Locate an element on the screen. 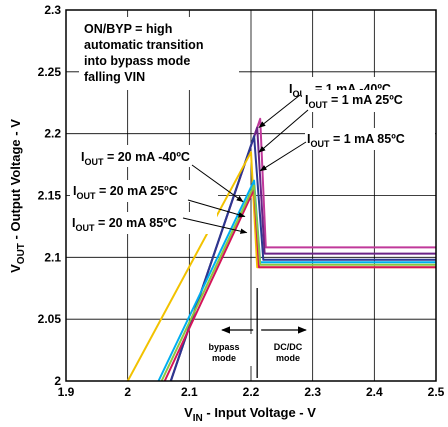 The height and width of the screenshot is (427, 448). annotation-20ma-m40: IOUT = 20 mA -40ºC is located at coordinates (135, 158).